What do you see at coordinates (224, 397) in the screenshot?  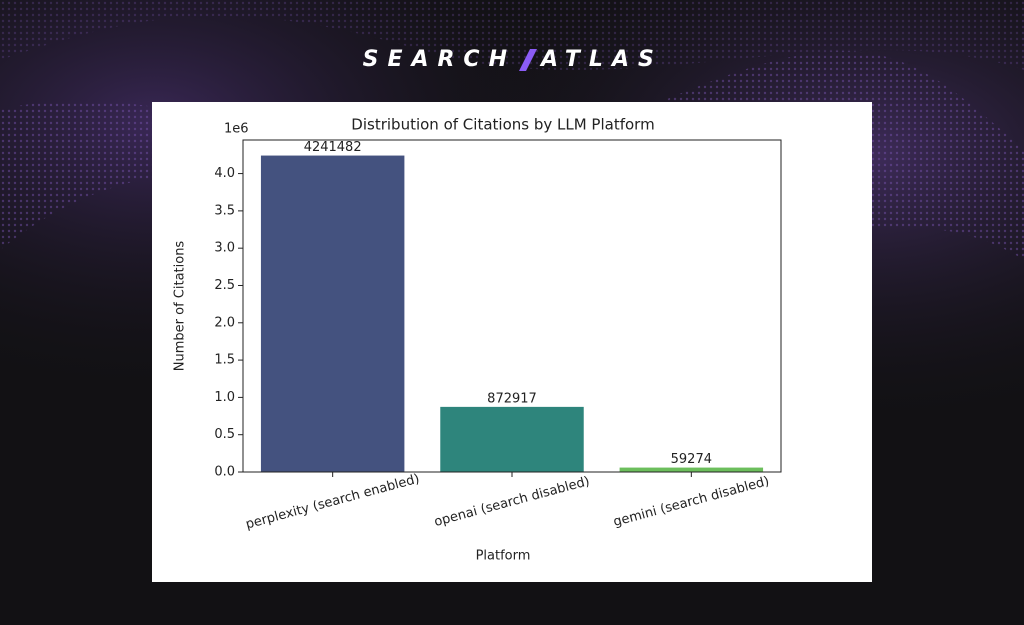 I see `y-tick-label: 1.0` at bounding box center [224, 397].